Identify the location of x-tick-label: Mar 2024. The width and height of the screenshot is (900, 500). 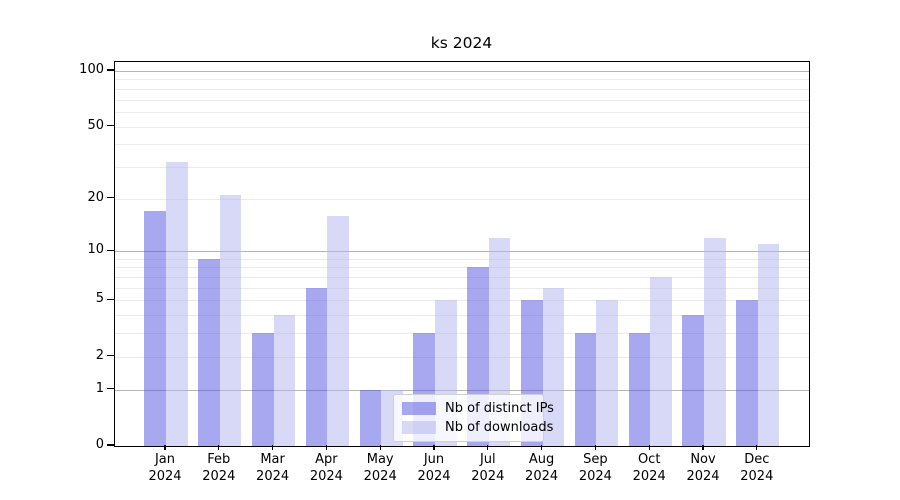
(273, 468).